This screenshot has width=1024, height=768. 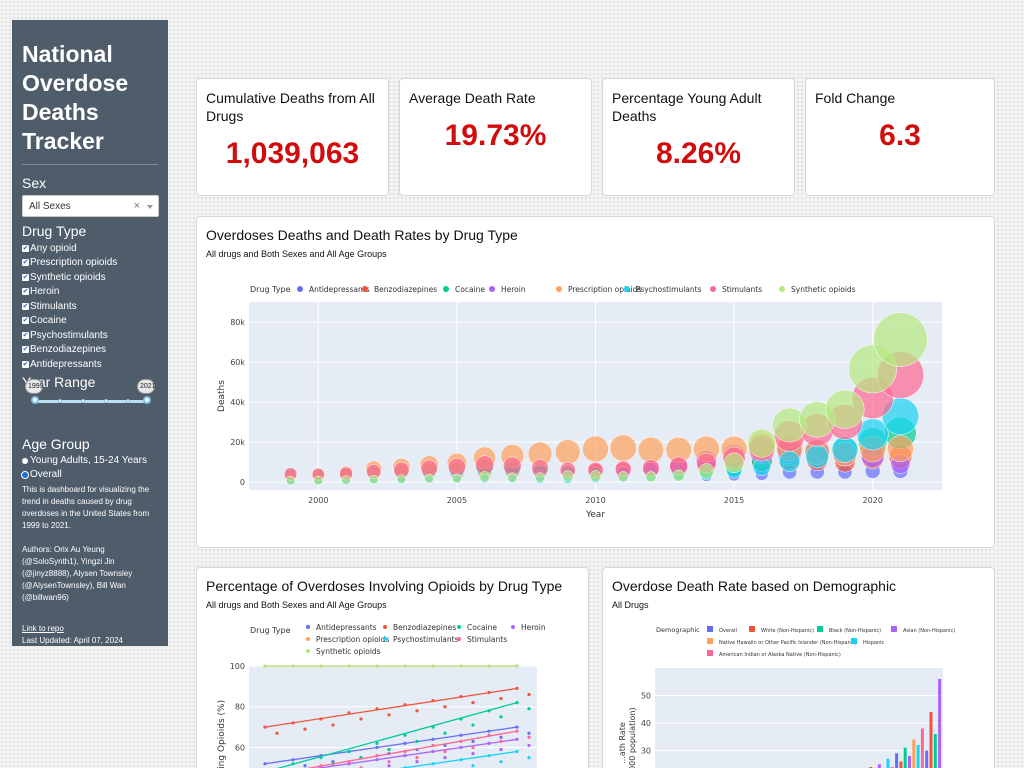 What do you see at coordinates (136, 206) in the screenshot?
I see `clear-icon: ×` at bounding box center [136, 206].